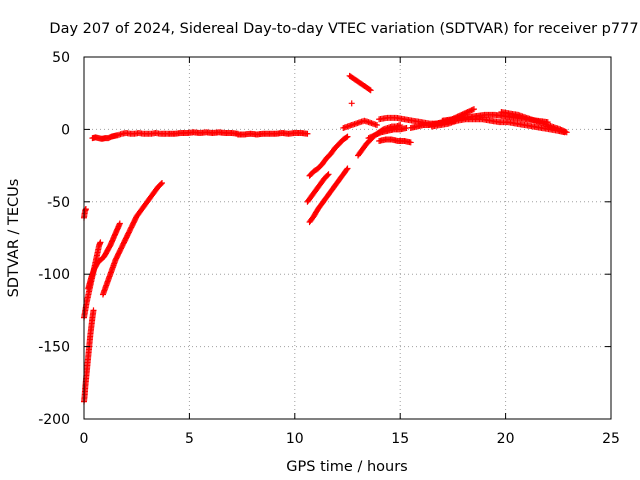  I want to click on y-tick-label: -150, so click(54, 348).